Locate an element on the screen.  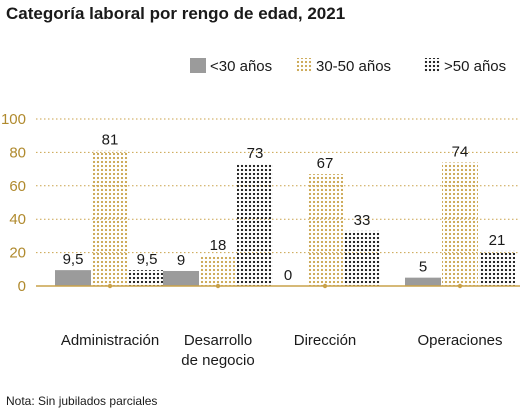
footnote: Nota: Sin jubilados parciales is located at coordinates (82, 401).